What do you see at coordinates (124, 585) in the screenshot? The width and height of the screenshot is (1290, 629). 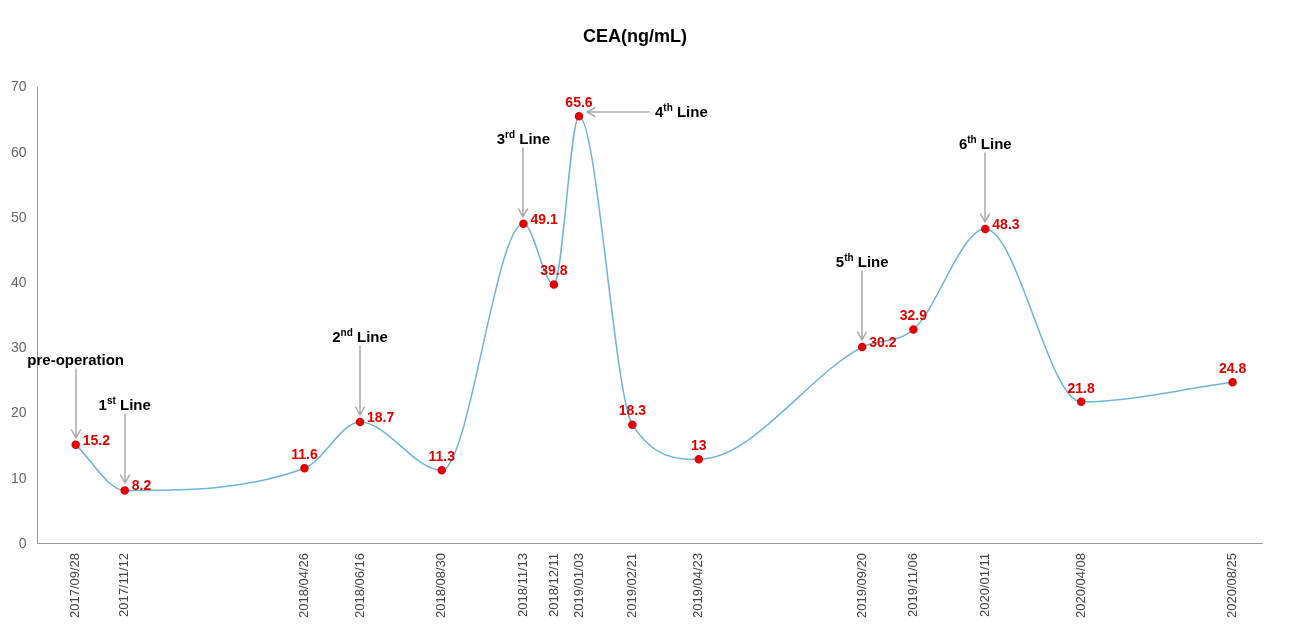 I see `x-tick-label: 2017/11/12` at bounding box center [124, 585].